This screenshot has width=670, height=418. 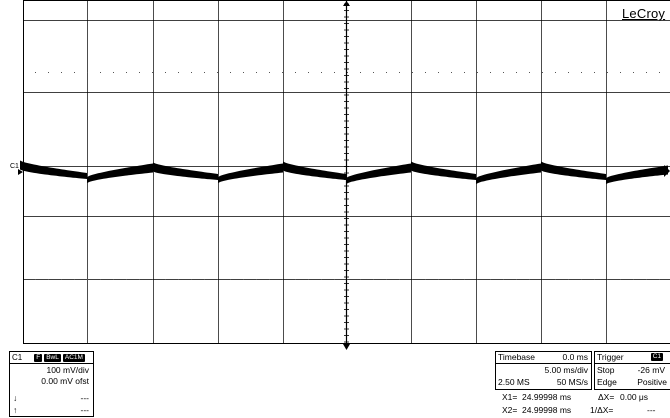 What do you see at coordinates (517, 357) in the screenshot?
I see `timebase-title: Timebase` at bounding box center [517, 357].